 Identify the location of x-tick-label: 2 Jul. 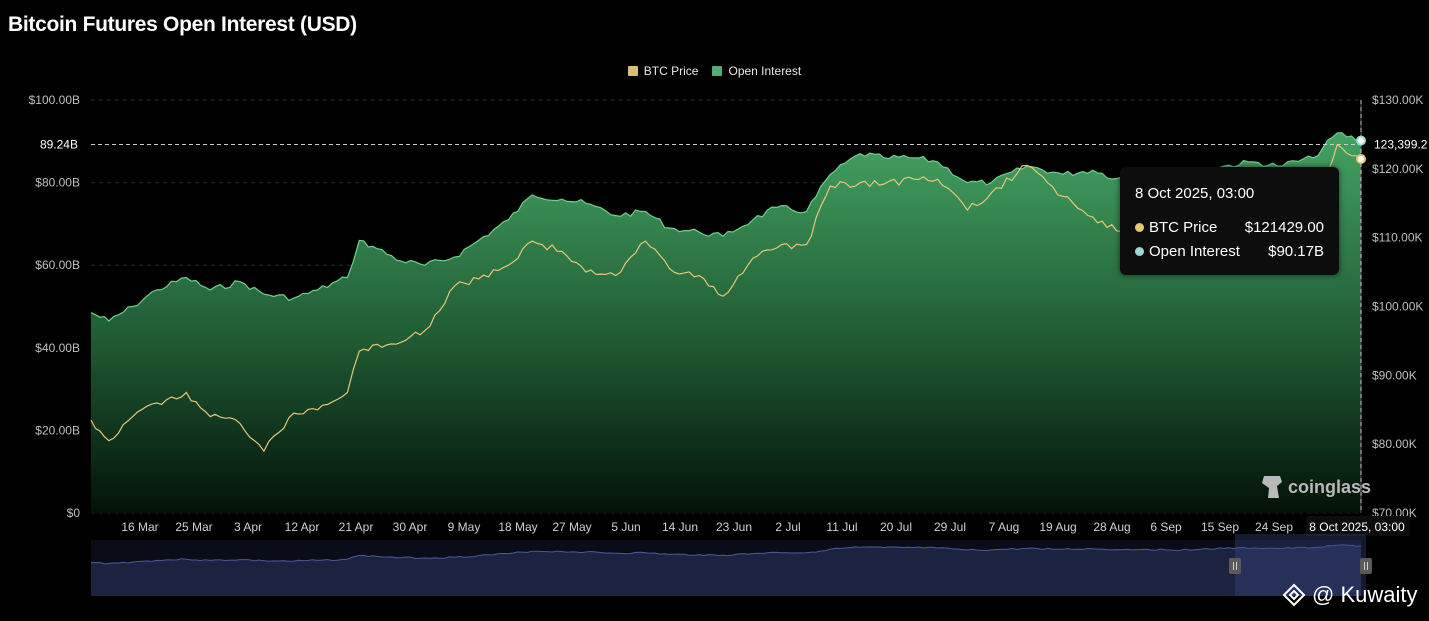
(787, 527).